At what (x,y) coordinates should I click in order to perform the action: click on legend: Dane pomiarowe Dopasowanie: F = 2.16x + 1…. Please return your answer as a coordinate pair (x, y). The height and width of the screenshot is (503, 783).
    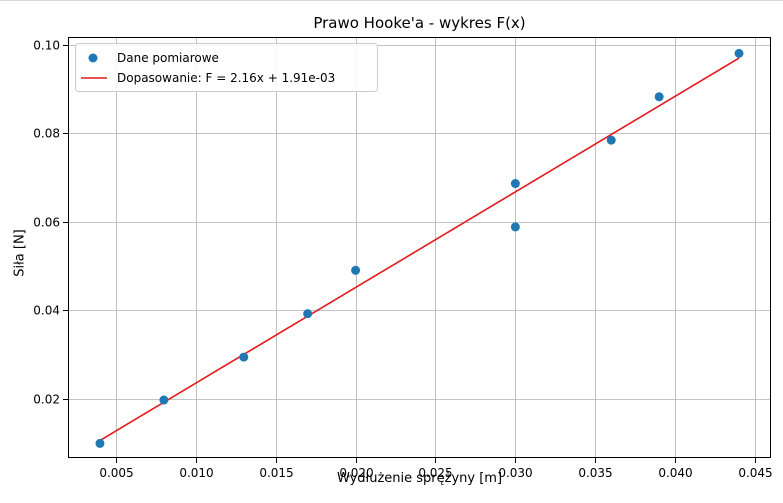
    Looking at the image, I should click on (226, 67).